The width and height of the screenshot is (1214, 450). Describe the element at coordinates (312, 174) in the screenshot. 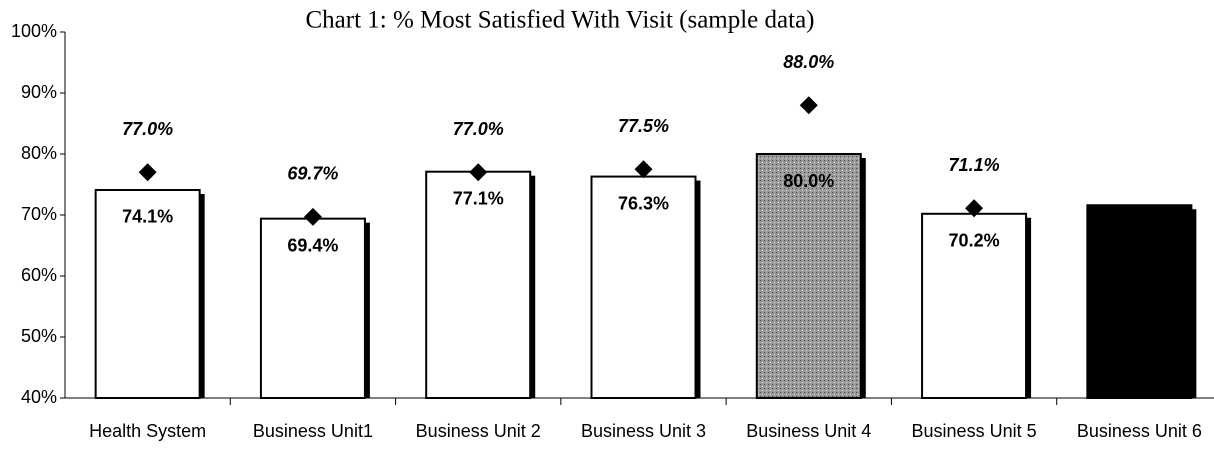

I see `marker-value-label: 69.7%` at that location.